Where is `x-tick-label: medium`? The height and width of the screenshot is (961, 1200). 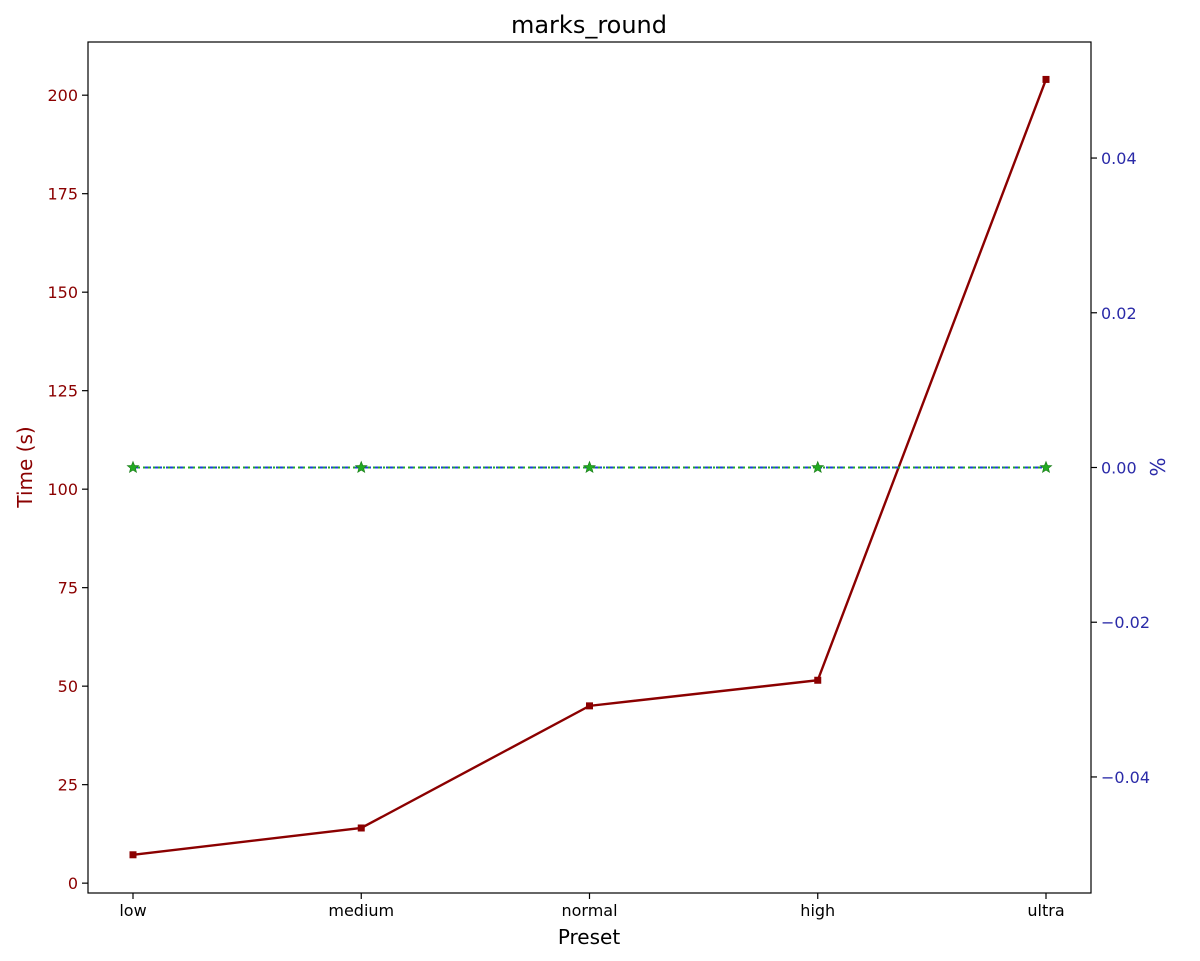 x-tick-label: medium is located at coordinates (361, 910).